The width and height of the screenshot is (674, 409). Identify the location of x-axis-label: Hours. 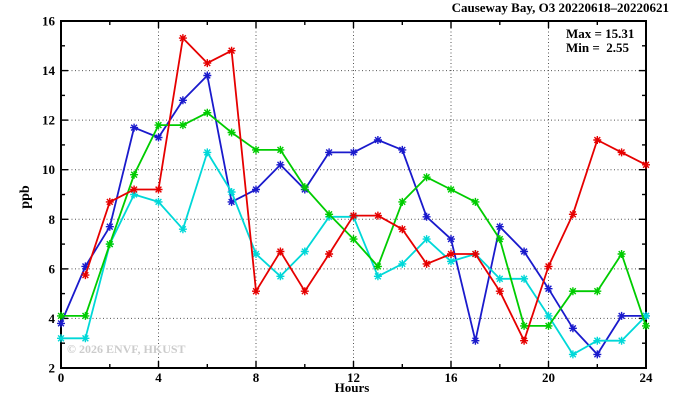
(352, 387).